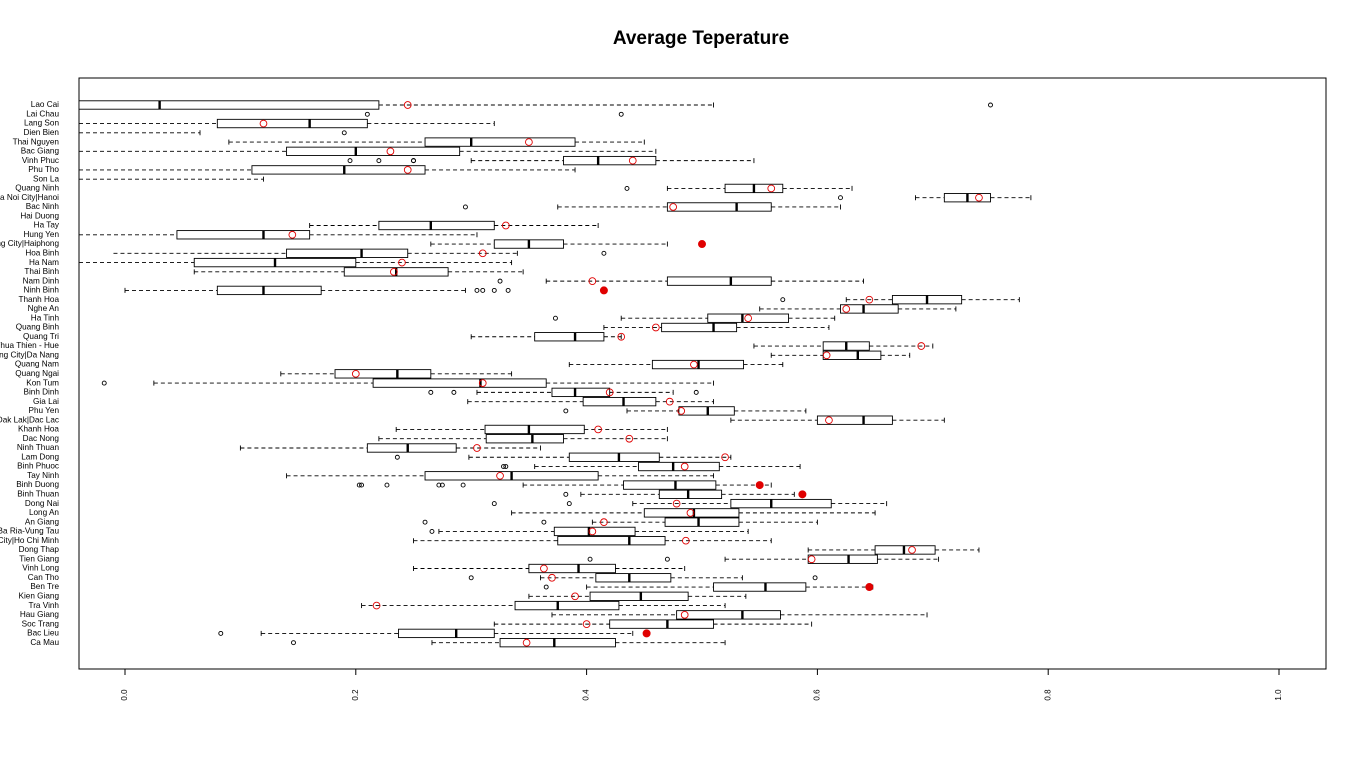 The image size is (1366, 768). I want to click on category-label: Quang Ninh, so click(37, 188).